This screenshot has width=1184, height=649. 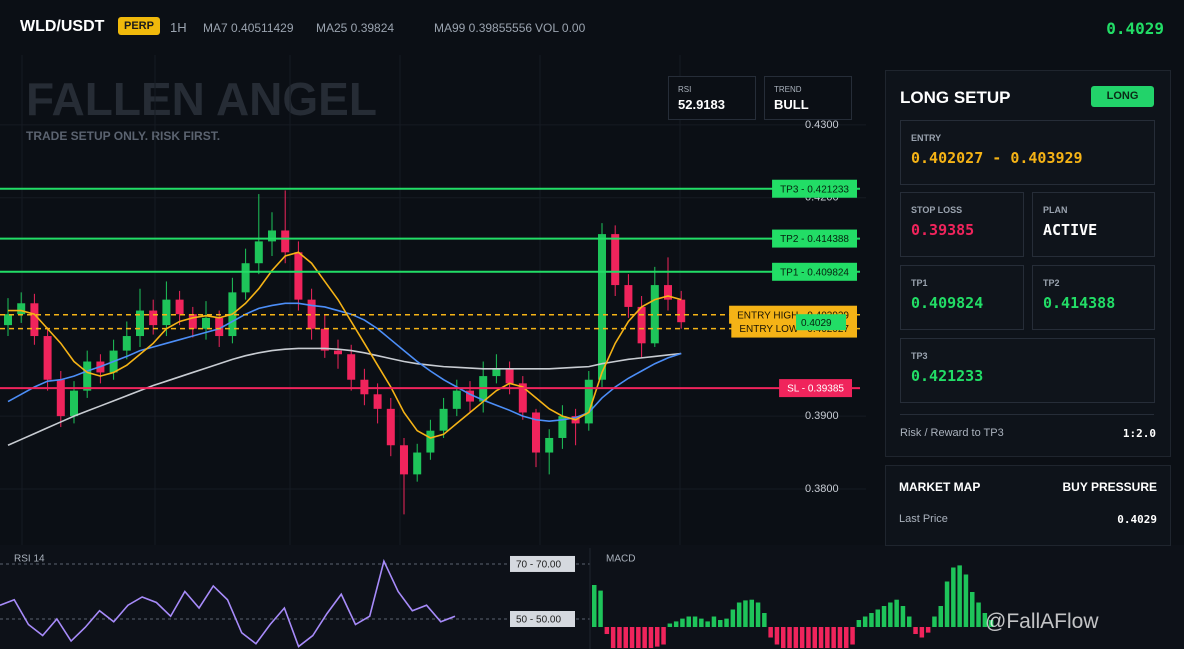 I want to click on indicator-ma7: MA7 0.40511429, so click(x=248, y=28).